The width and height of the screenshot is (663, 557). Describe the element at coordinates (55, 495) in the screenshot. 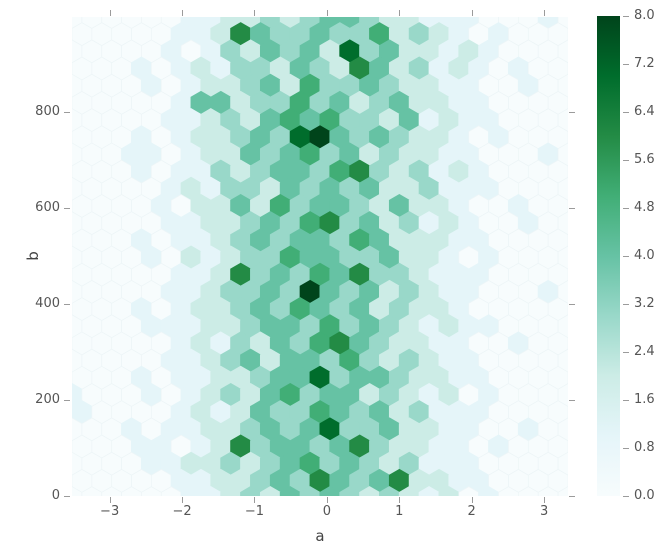

I see `y-tick-label: 0` at that location.